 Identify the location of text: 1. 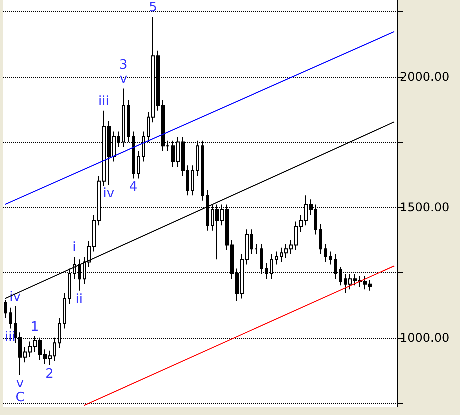
(35, 327).